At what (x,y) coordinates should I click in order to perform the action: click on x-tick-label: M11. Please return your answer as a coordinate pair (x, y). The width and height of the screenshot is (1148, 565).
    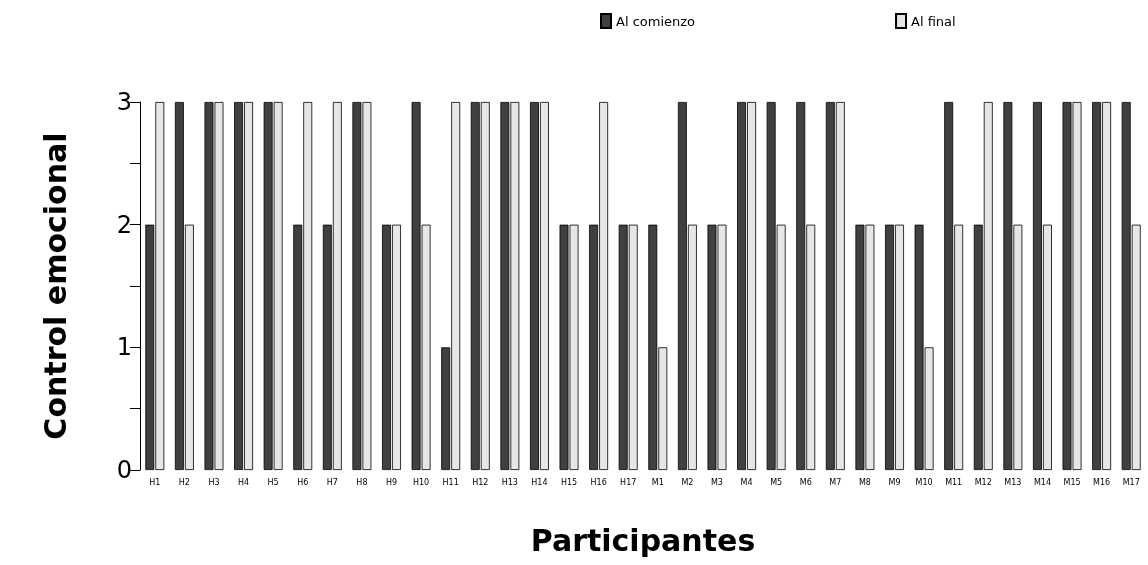
    Looking at the image, I should click on (954, 482).